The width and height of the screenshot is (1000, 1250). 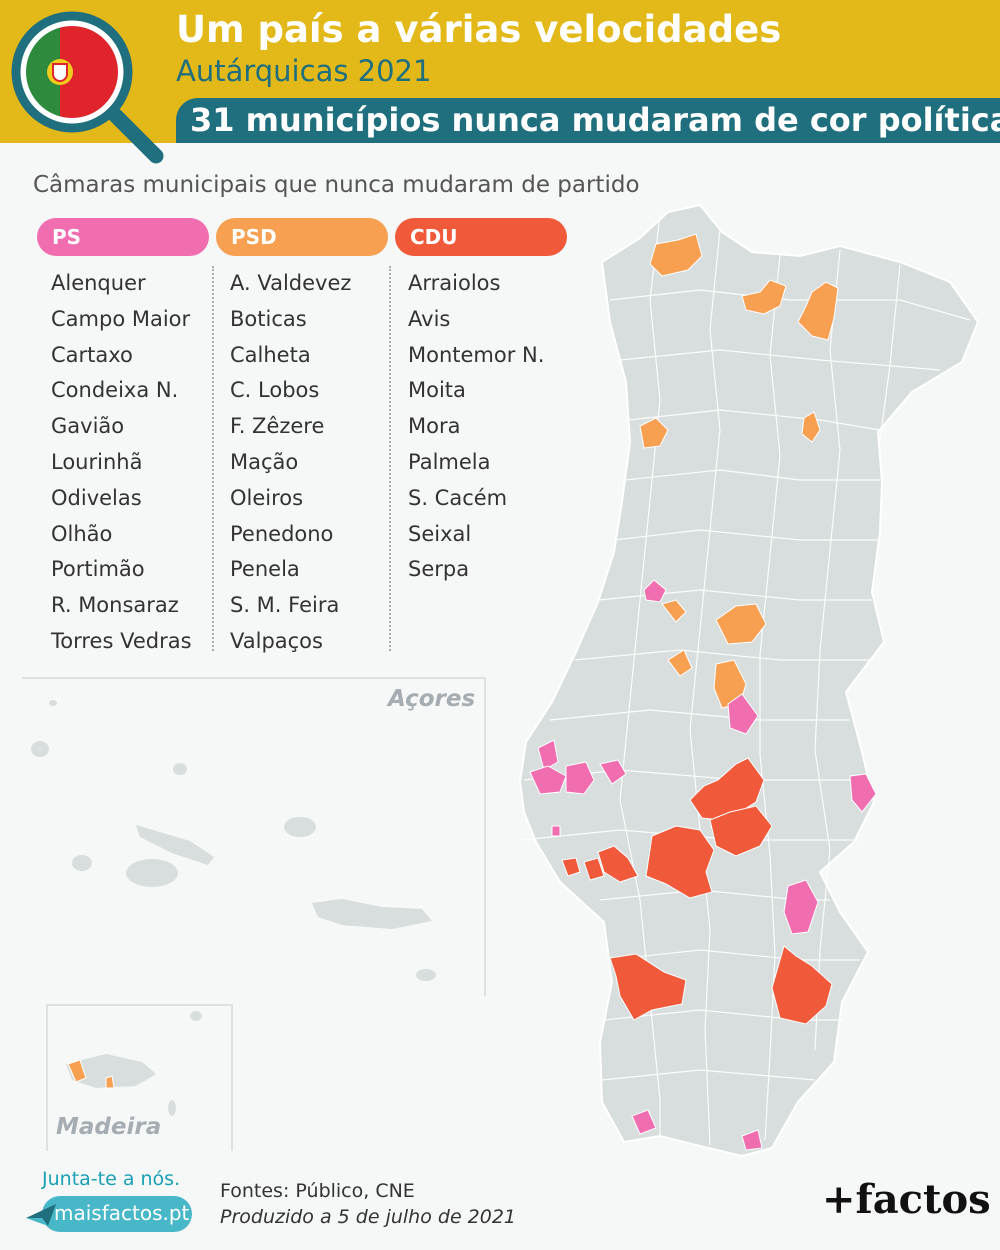 What do you see at coordinates (906, 1199) in the screenshot?
I see `brand-logo: +factos` at bounding box center [906, 1199].